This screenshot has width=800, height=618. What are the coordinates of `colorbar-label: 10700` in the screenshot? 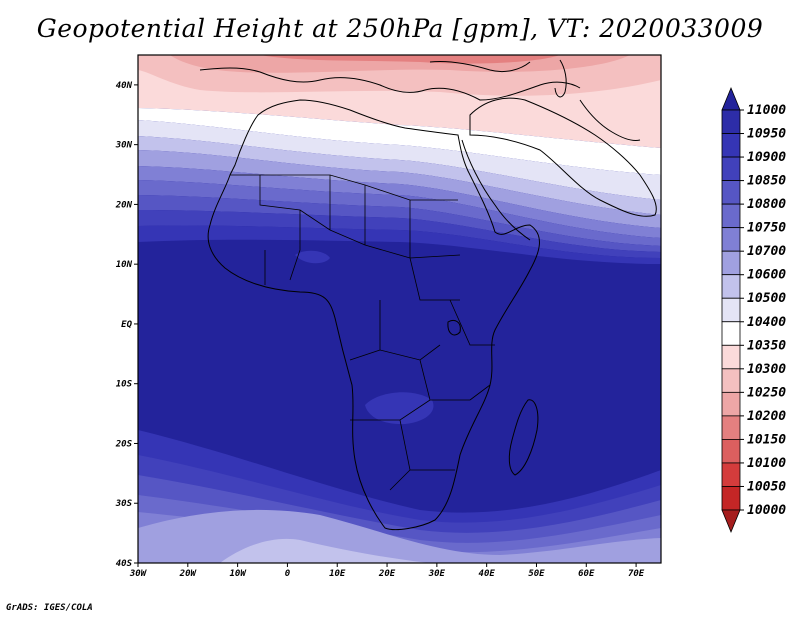 It's located at (766, 251).